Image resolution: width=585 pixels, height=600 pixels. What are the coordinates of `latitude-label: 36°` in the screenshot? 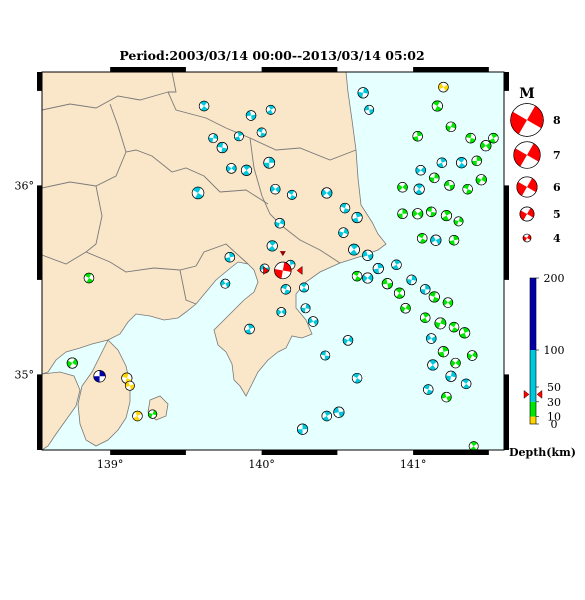 It's located at (25, 185).